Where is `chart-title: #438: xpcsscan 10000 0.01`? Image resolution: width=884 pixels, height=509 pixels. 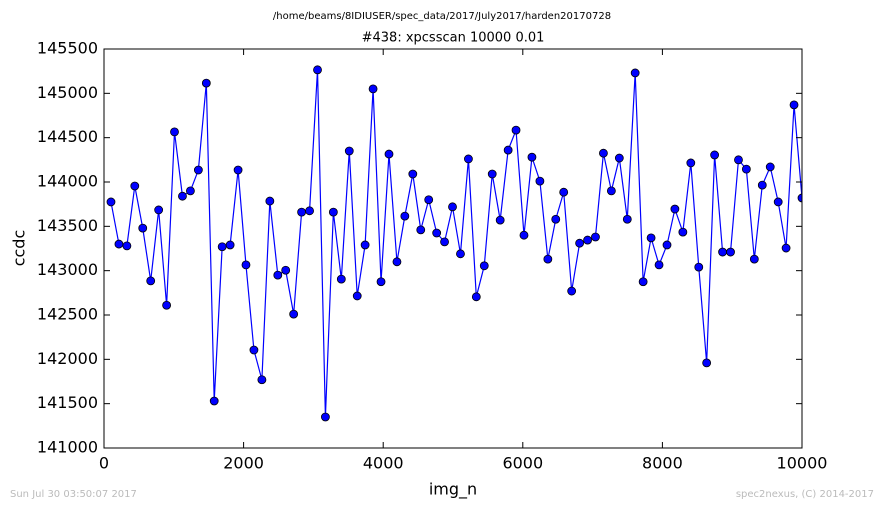
chart-title: #438: xpcsscan 10000 0.01 is located at coordinates (453, 38).